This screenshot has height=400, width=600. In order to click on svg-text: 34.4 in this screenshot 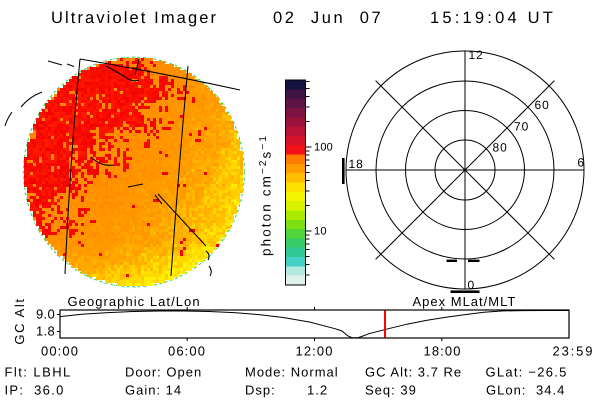, I will do `click(550, 390)`.